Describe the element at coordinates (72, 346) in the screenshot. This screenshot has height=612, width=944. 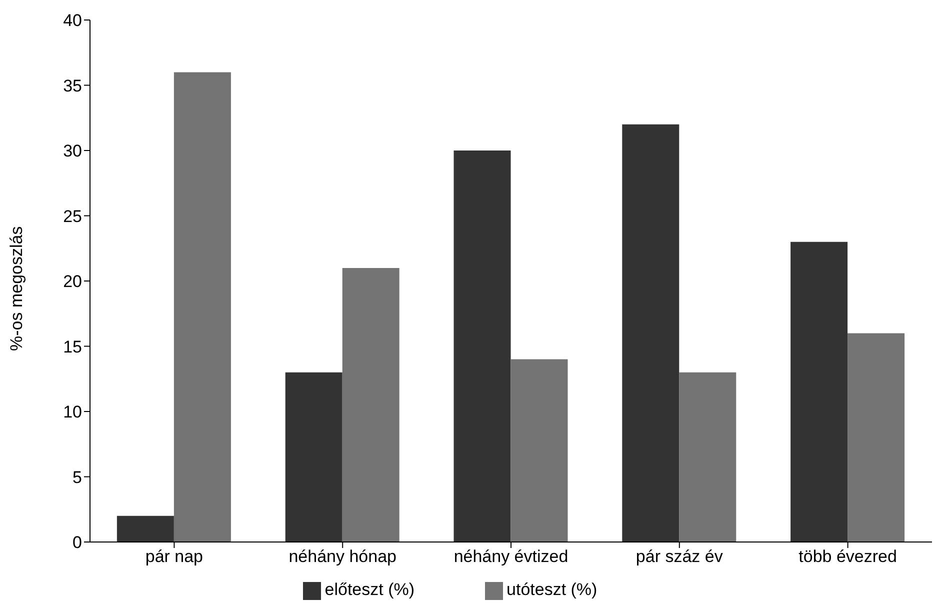
I see `y-tick-label: 15` at that location.